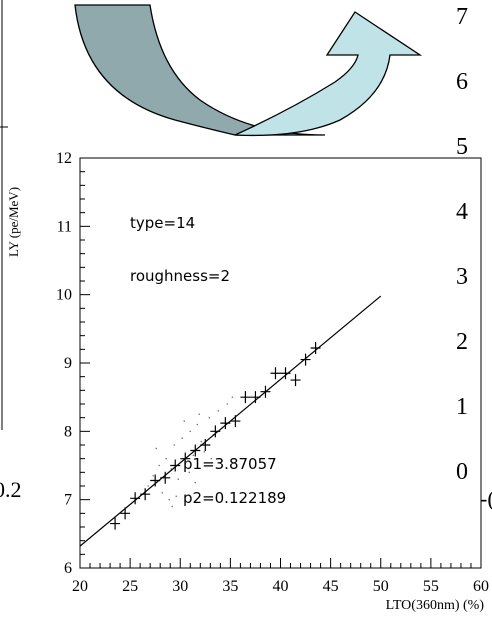 The image size is (492, 617). Describe the element at coordinates (230, 464) in the screenshot. I see `annotation: p1=3.87057` at that location.